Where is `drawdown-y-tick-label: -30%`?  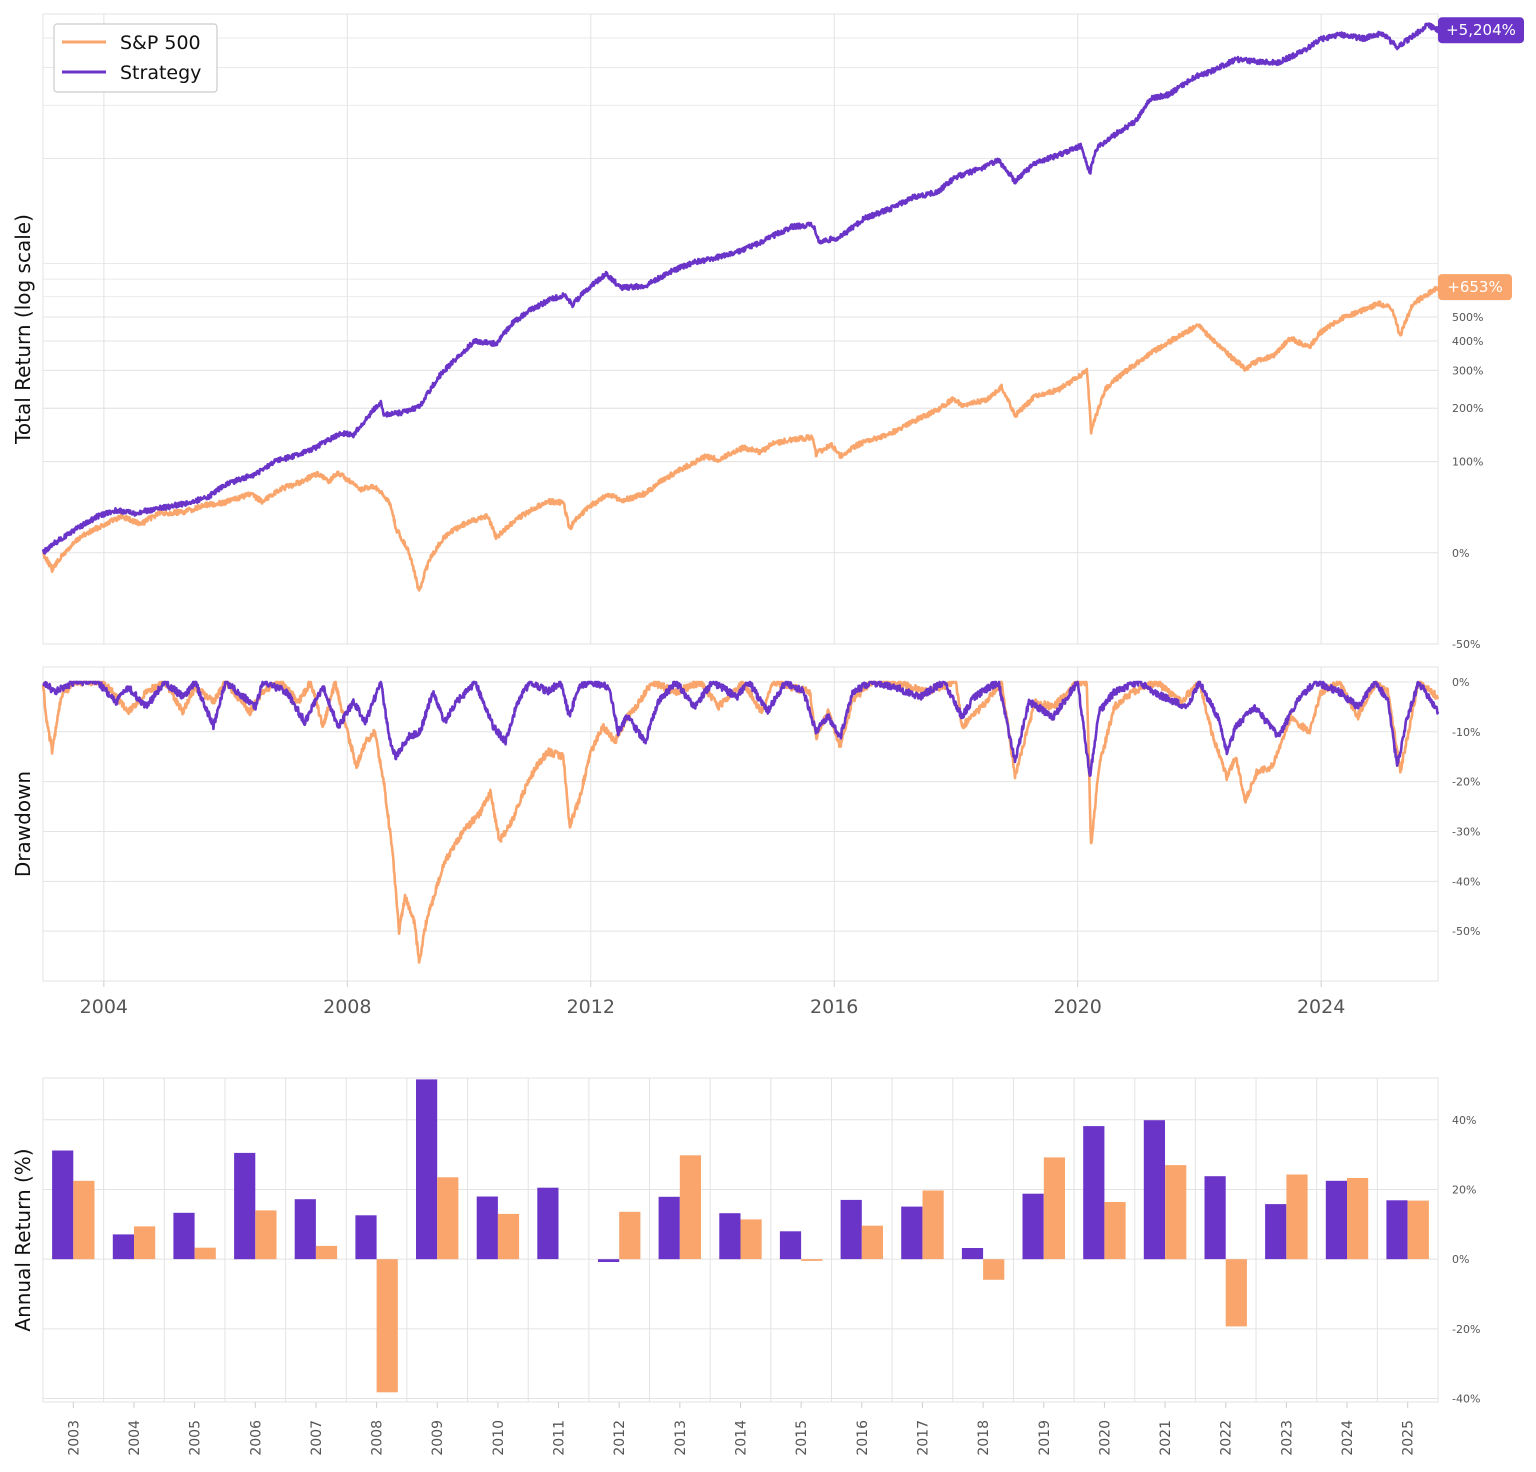
drawdown-y-tick-label: -30% is located at coordinates (1466, 831).